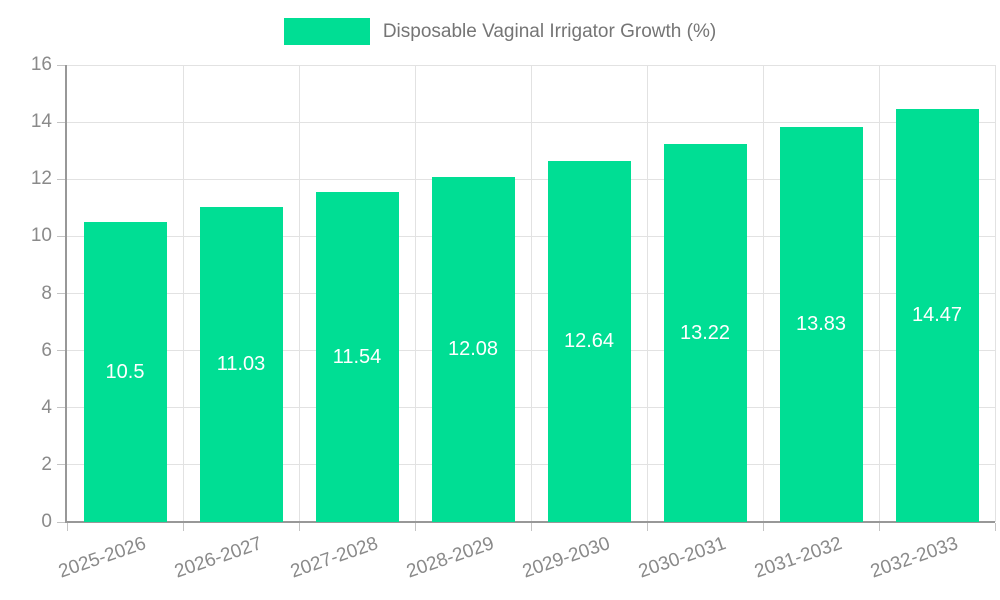 The width and height of the screenshot is (1000, 600). What do you see at coordinates (41, 122) in the screenshot?
I see `y-axis-tick-label: 14` at bounding box center [41, 122].